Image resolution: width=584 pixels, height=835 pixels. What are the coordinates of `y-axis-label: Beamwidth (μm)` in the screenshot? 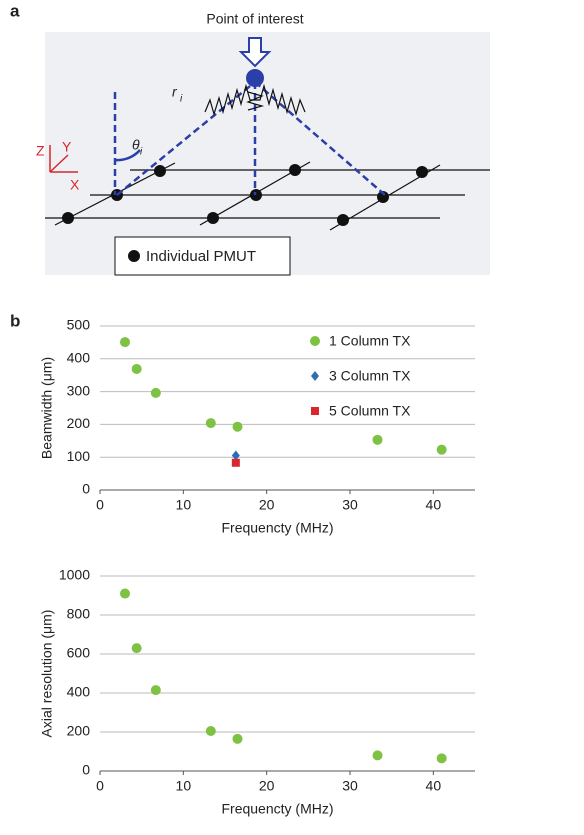 It's located at (47, 408).